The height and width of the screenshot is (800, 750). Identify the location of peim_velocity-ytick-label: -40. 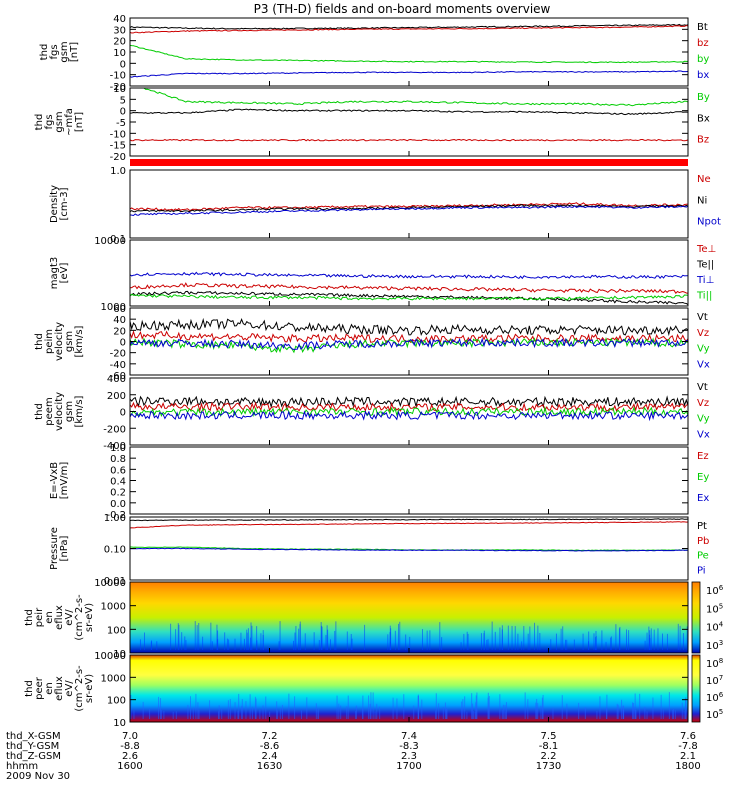
(118, 365).